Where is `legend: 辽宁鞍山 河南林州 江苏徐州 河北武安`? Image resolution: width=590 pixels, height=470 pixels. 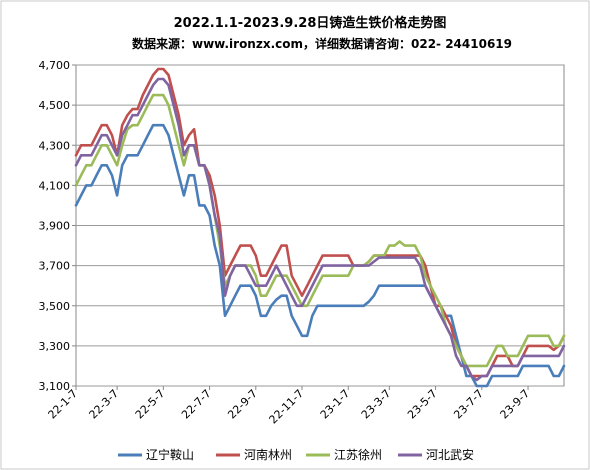
legend: 辽宁鞍山 河南林州 江苏徐州 河北武安 is located at coordinates (296, 454).